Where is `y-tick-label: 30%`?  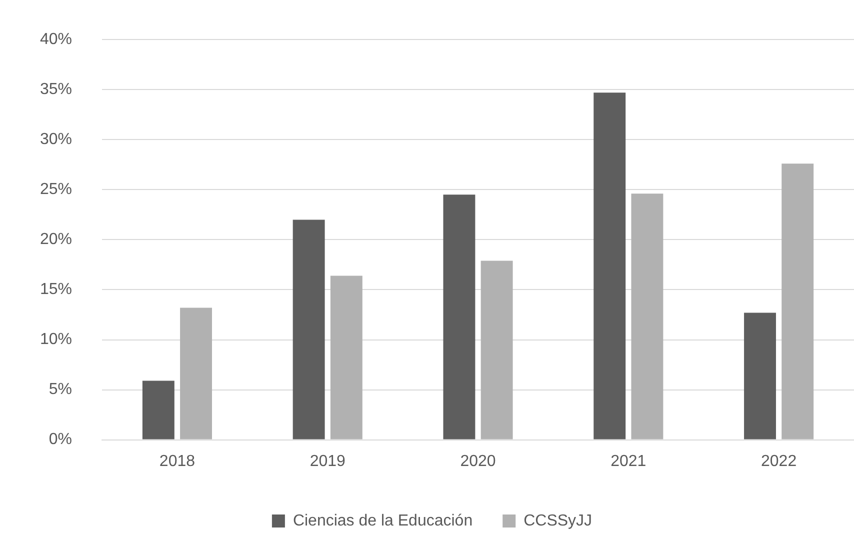 y-tick-label: 30% is located at coordinates (56, 139).